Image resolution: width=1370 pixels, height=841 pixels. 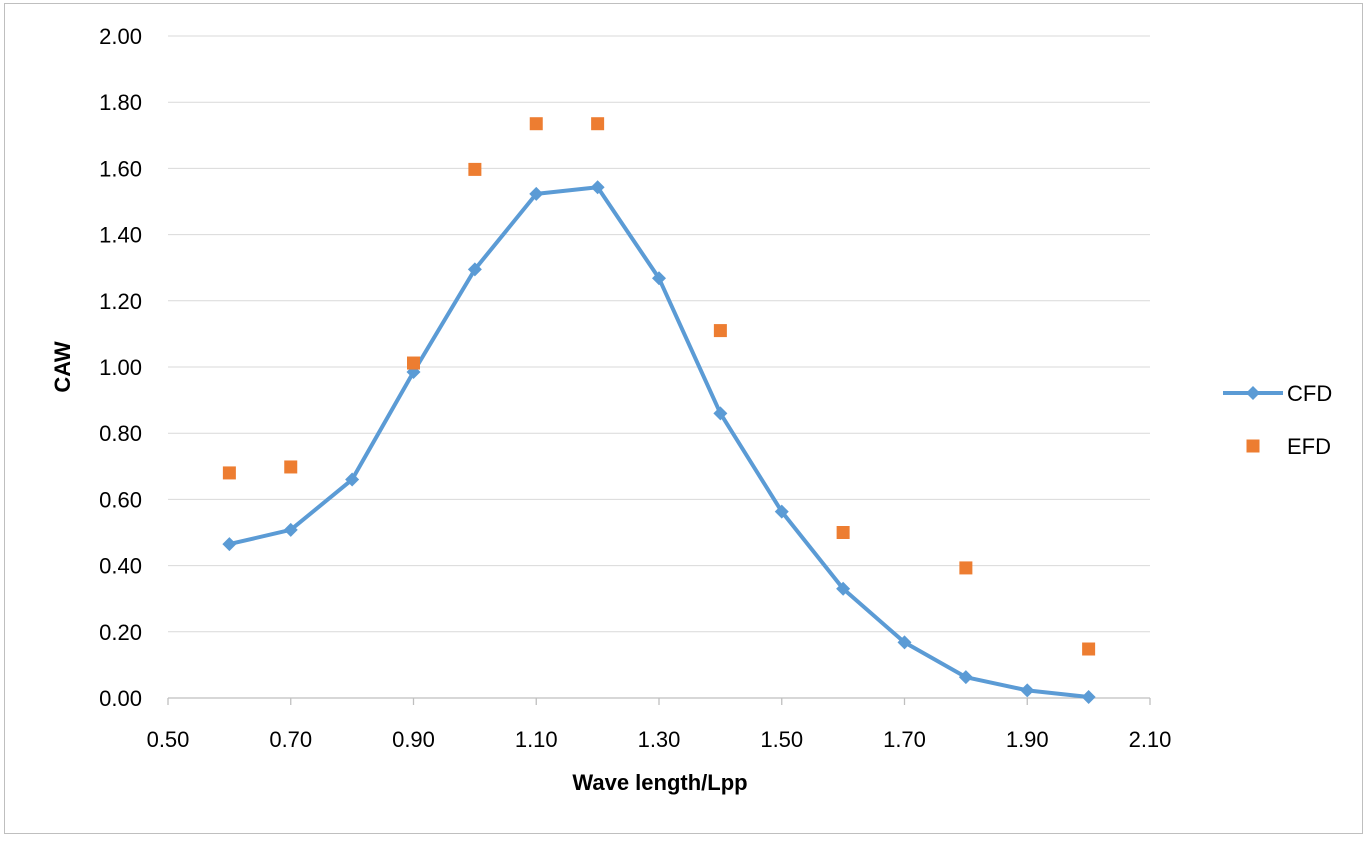 I want to click on y-tick-label: 1.00, so click(x=120, y=367).